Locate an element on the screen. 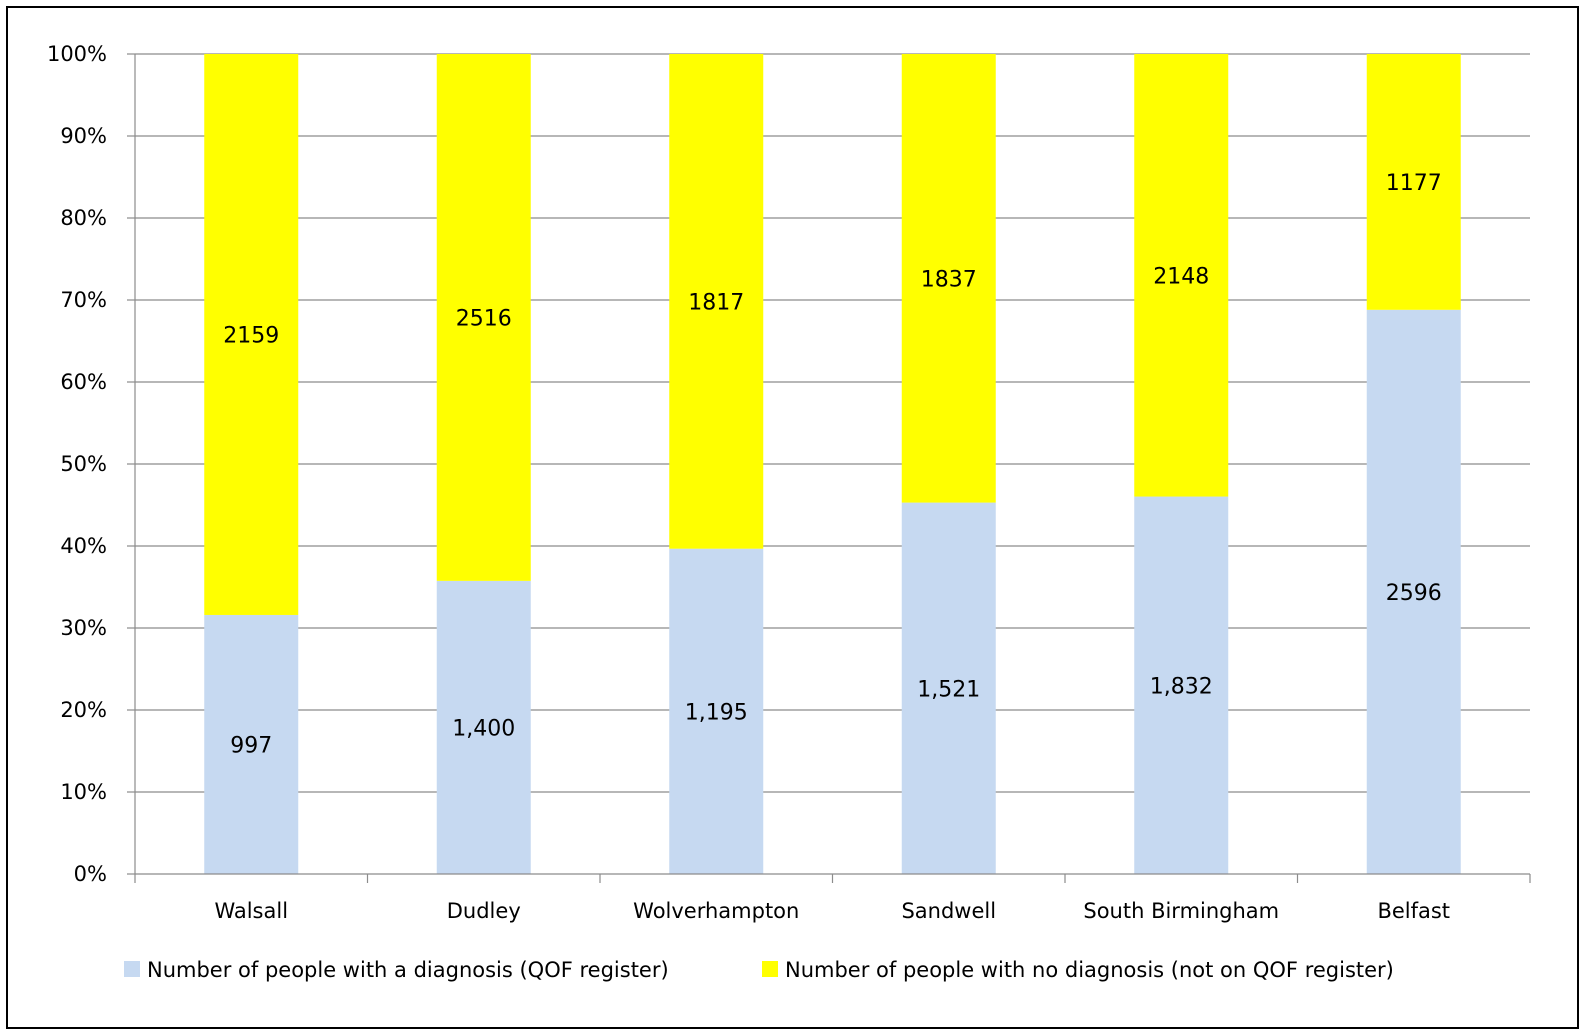 The height and width of the screenshot is (1035, 1588). data-label: 2516 is located at coordinates (484, 318).